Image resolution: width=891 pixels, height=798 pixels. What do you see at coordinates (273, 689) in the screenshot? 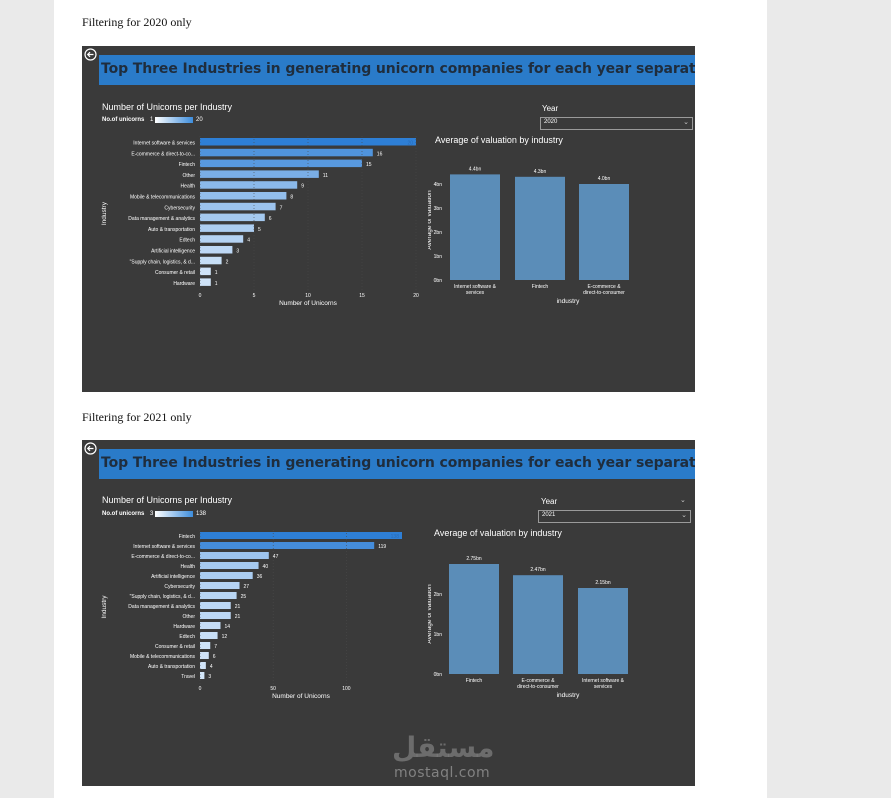
I see `tick-label: 50` at bounding box center [273, 689].